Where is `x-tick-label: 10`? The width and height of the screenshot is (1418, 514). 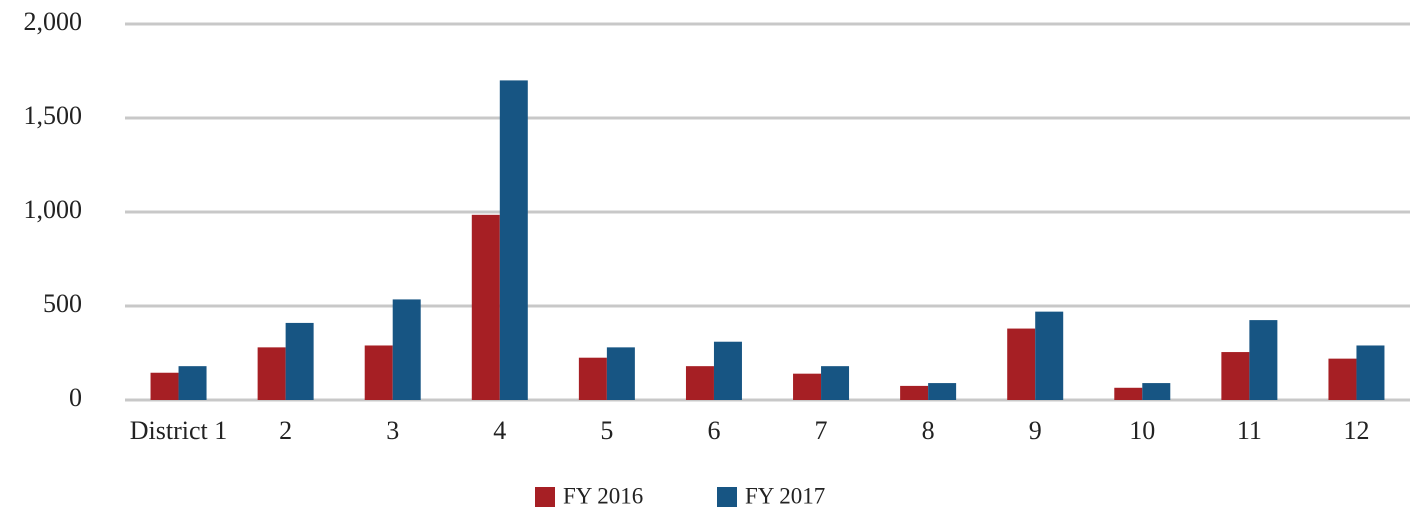 x-tick-label: 10 is located at coordinates (1142, 430).